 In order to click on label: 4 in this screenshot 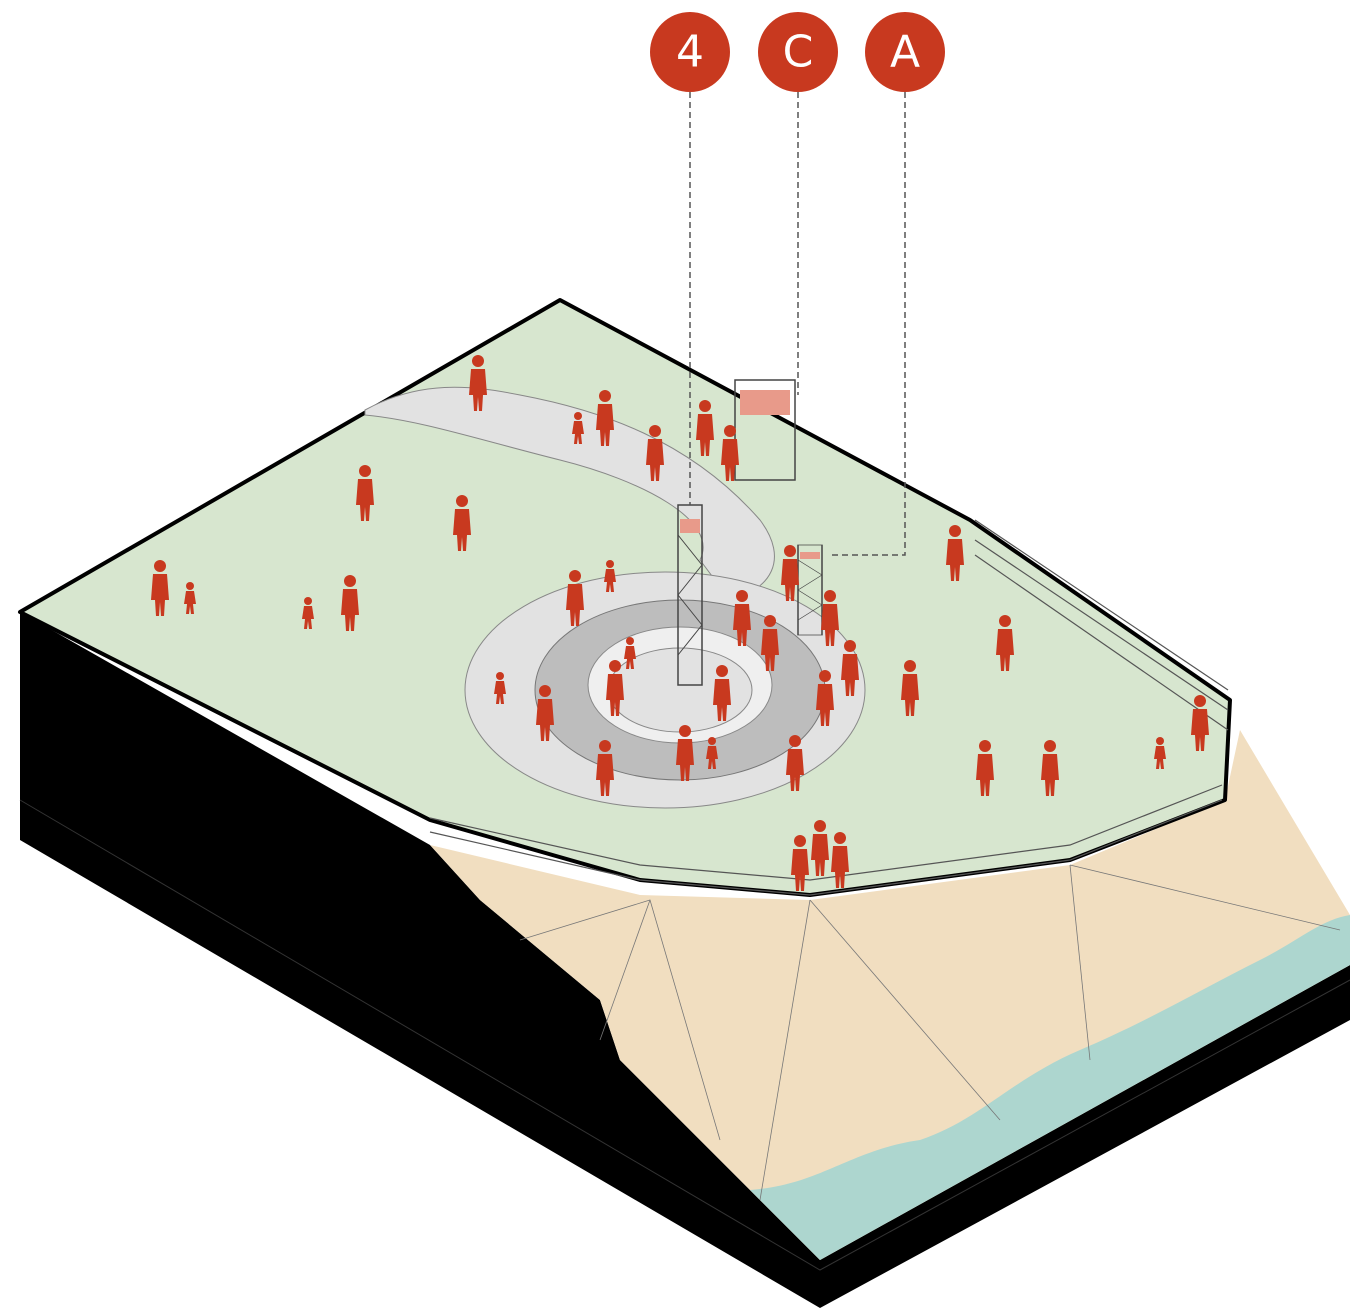, I will do `click(690, 52)`.